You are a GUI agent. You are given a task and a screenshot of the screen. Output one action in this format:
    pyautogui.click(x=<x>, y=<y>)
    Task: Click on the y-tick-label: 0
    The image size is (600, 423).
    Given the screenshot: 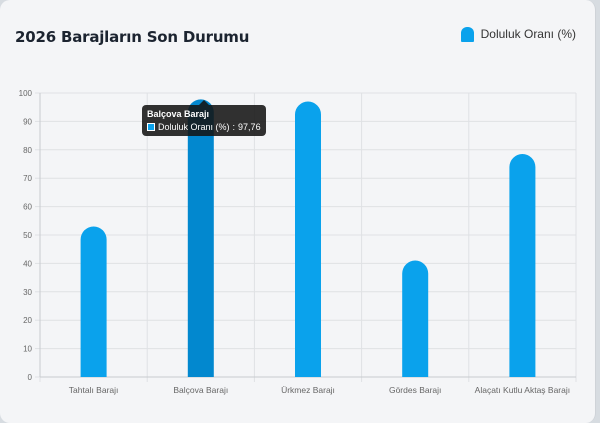 What is the action you would take?
    pyautogui.click(x=30, y=377)
    